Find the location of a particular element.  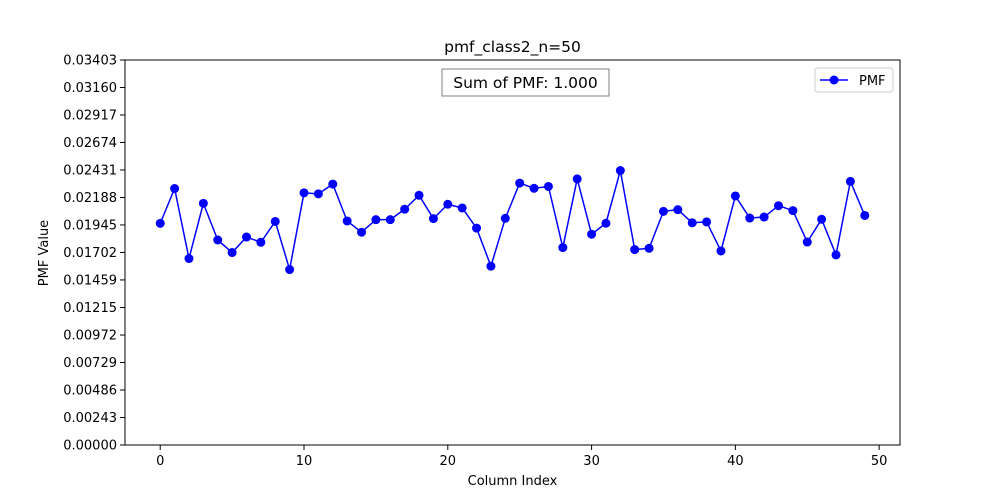

legend: PMF is located at coordinates (854, 80).